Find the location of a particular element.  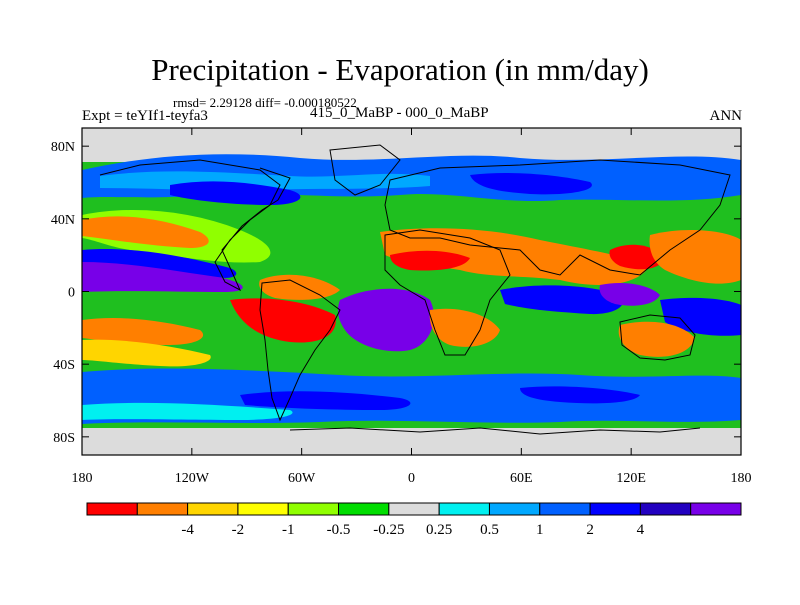

chart-title: Precipitation - Evaporation (in mm/day) is located at coordinates (400, 69).